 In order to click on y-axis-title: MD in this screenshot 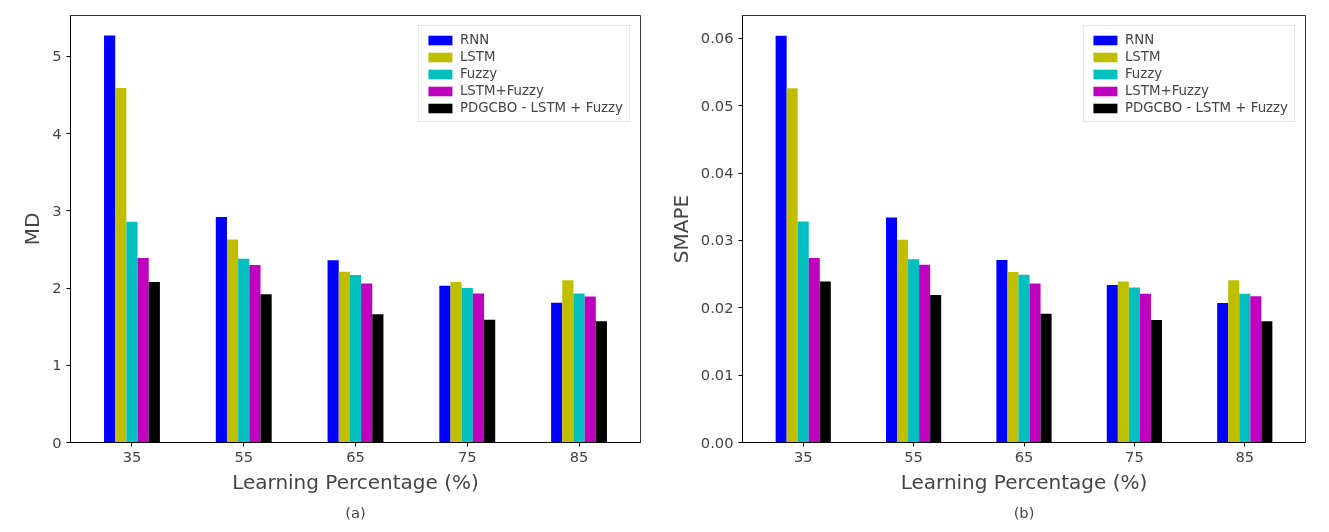, I will do `click(32, 229)`.